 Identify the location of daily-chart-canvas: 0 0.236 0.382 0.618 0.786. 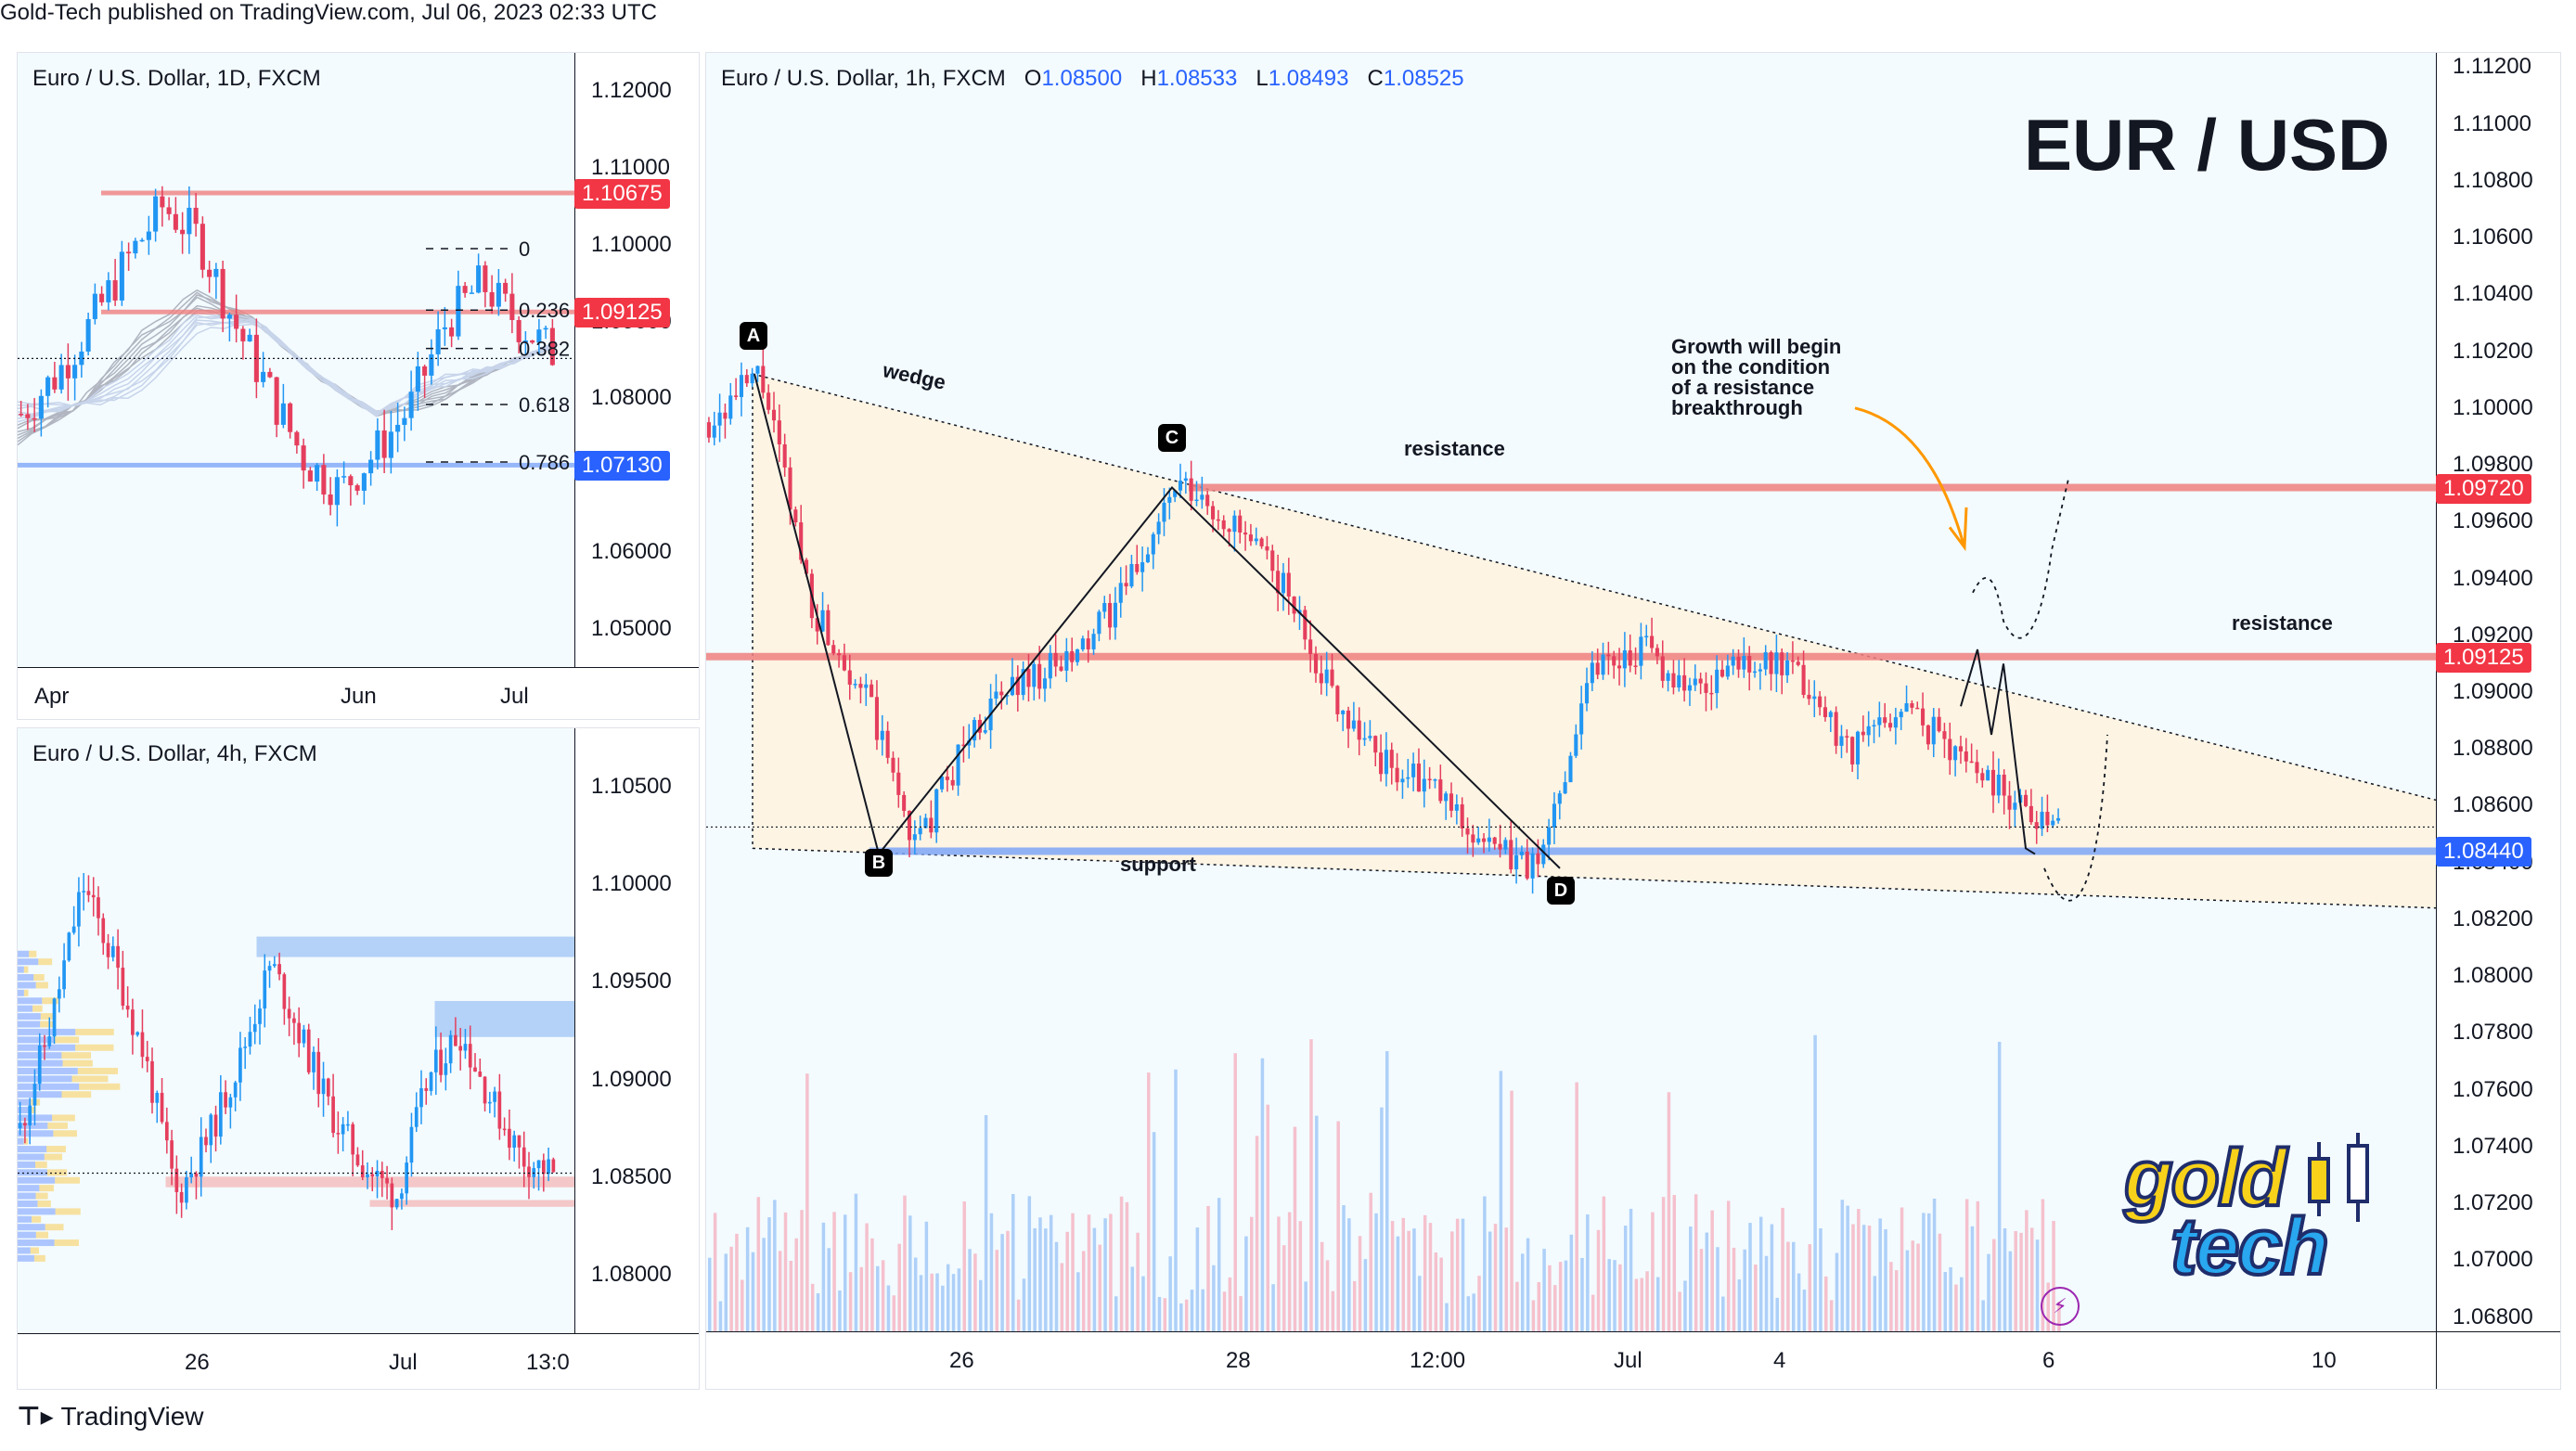
(358, 386).